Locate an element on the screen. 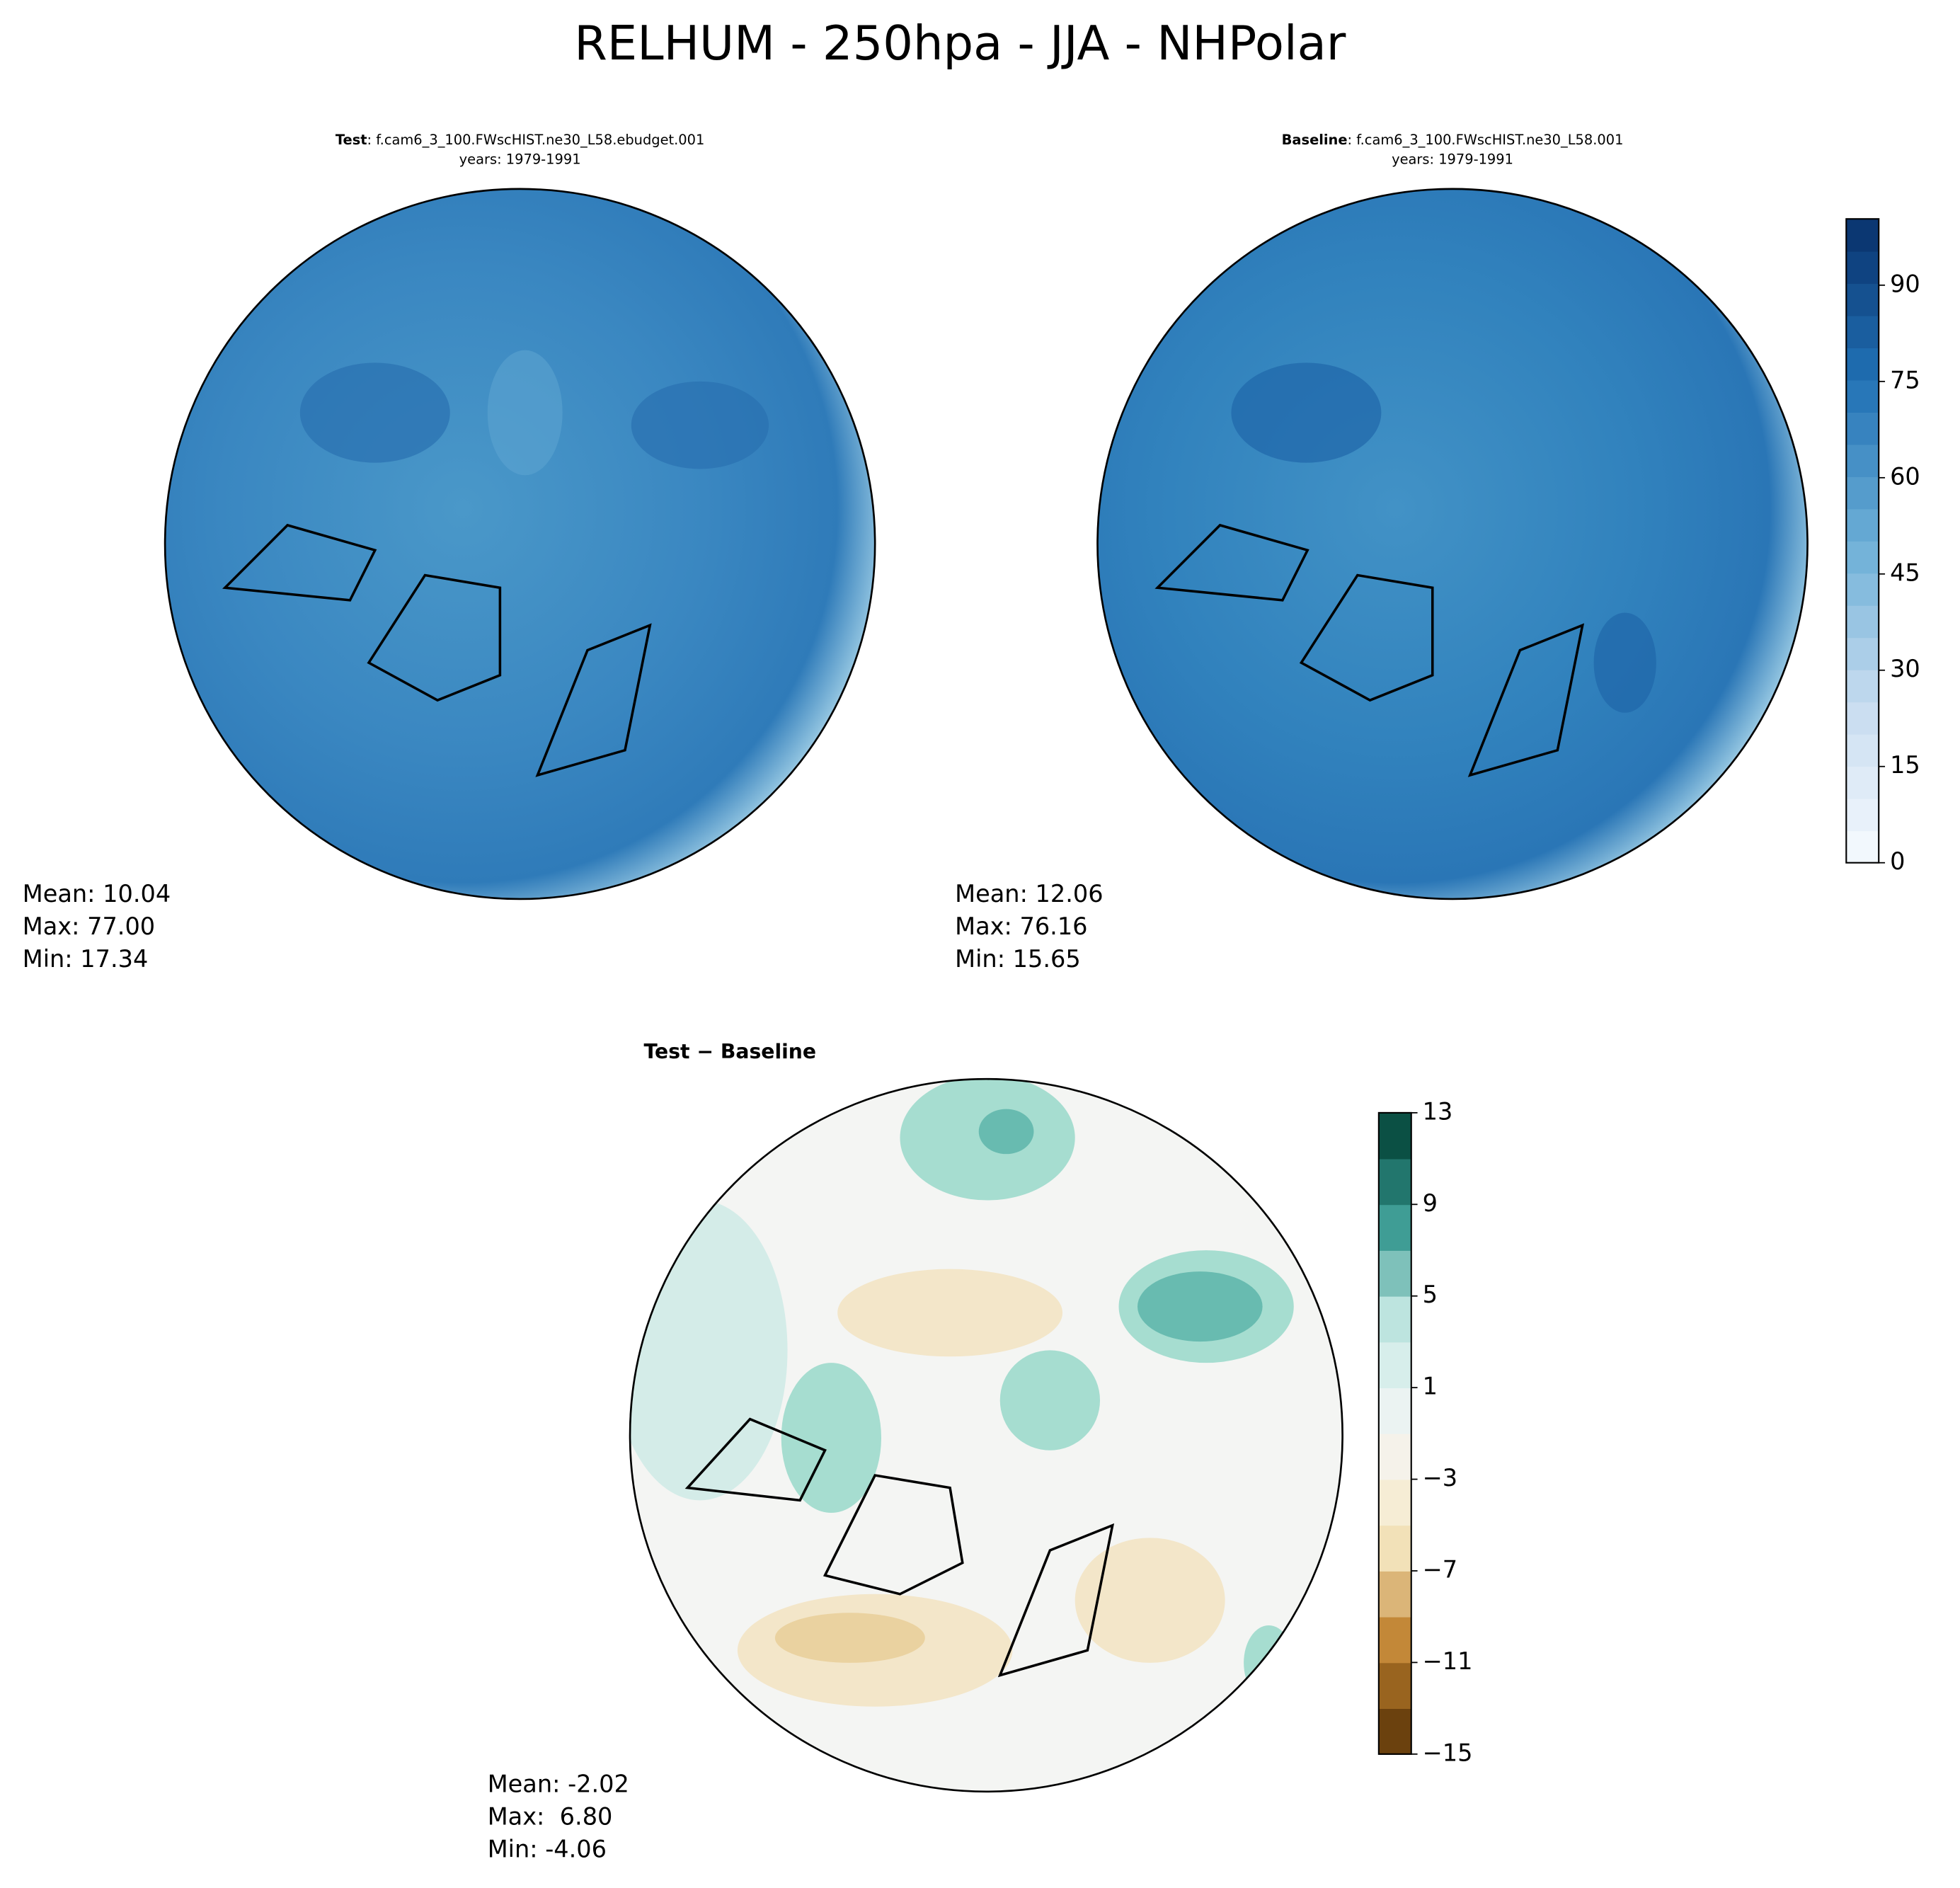 This screenshot has width=1960, height=1888. colorbar-tick-label: −7 is located at coordinates (1440, 1569).